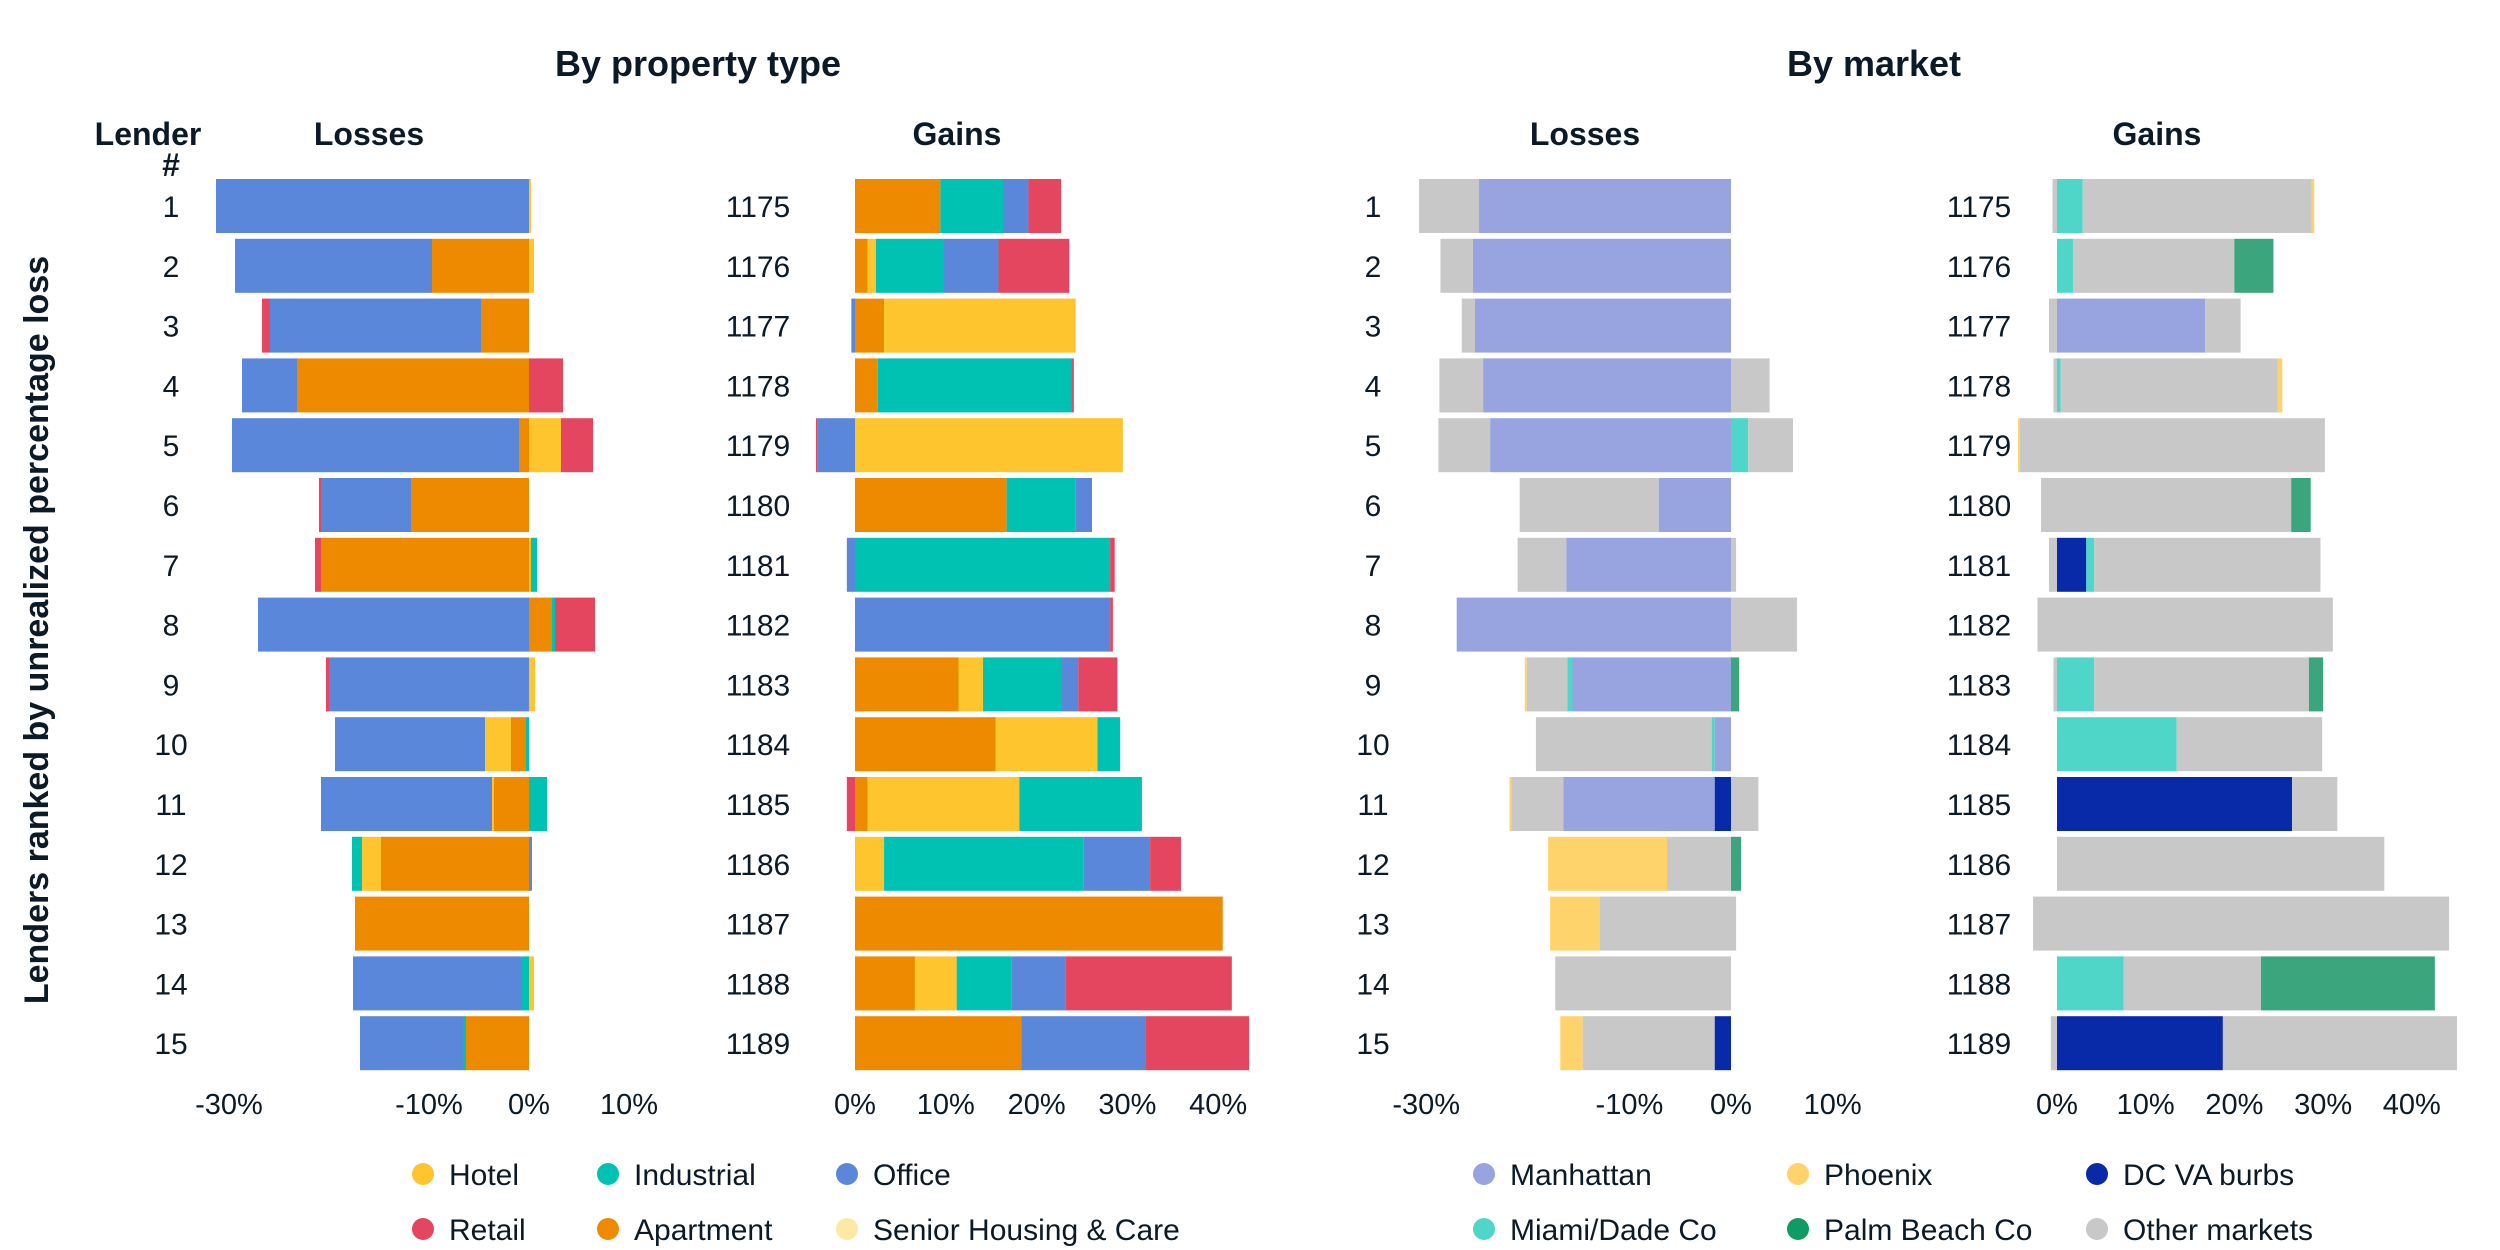 This screenshot has height=1250, width=2500. Describe the element at coordinates (1373, 626) in the screenshot. I see `row-label: 8` at that location.